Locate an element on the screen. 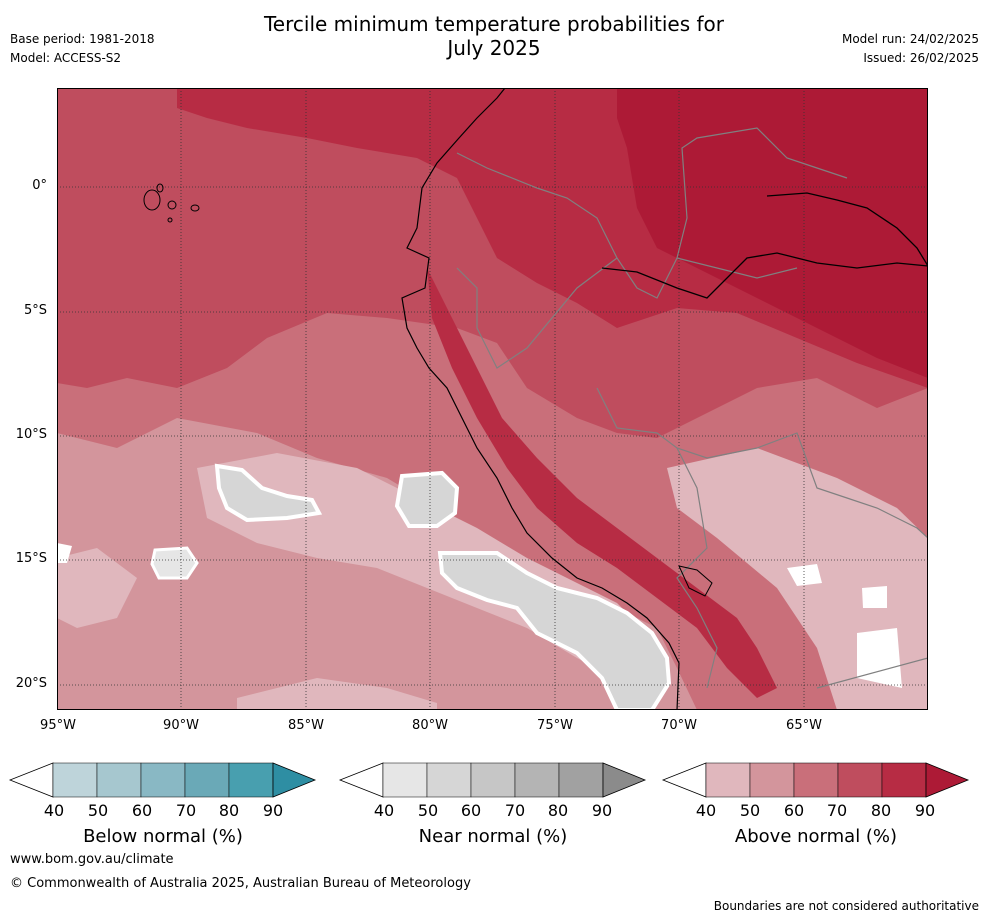 This screenshot has width=988, height=919. lon-label-90w: 90°W is located at coordinates (181, 725).